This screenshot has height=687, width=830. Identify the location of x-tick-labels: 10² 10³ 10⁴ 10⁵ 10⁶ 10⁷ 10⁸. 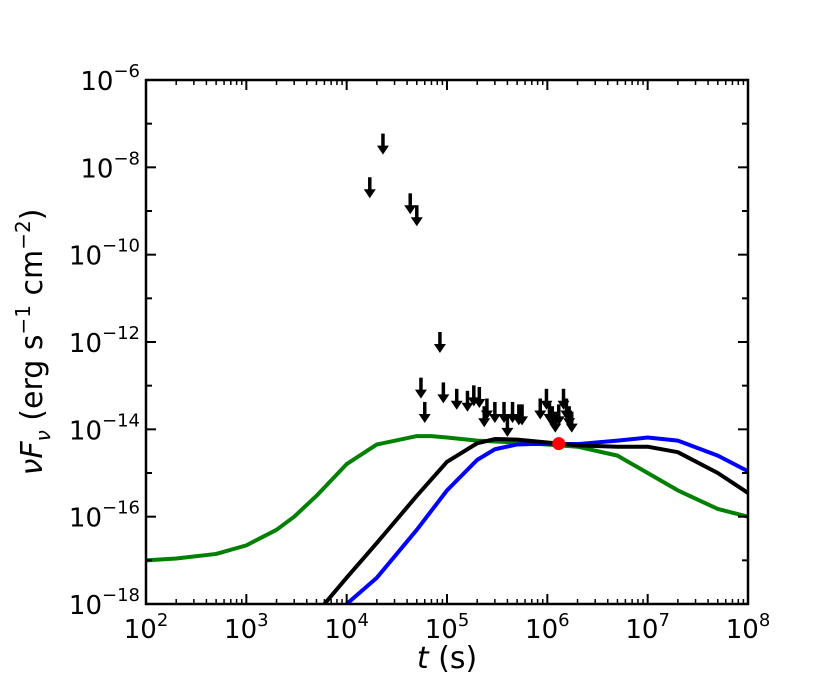
(447, 627).